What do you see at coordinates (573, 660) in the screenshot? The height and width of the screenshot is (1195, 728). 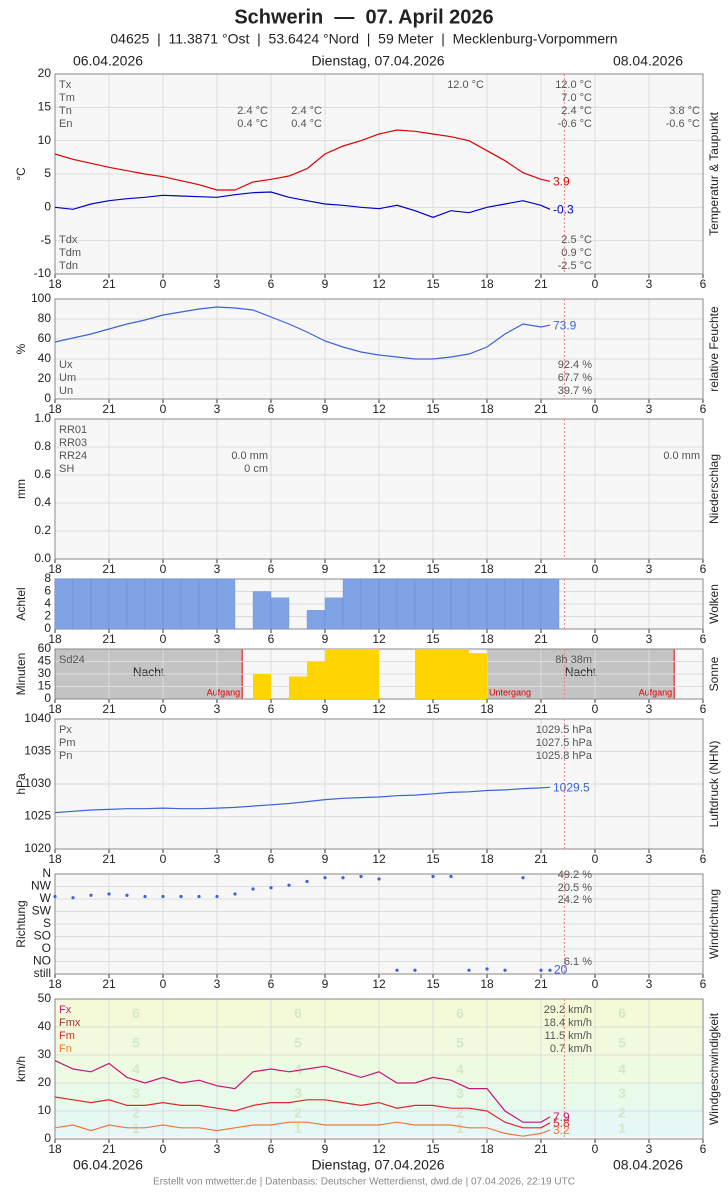 I see `info-value: 8h 38m` at bounding box center [573, 660].